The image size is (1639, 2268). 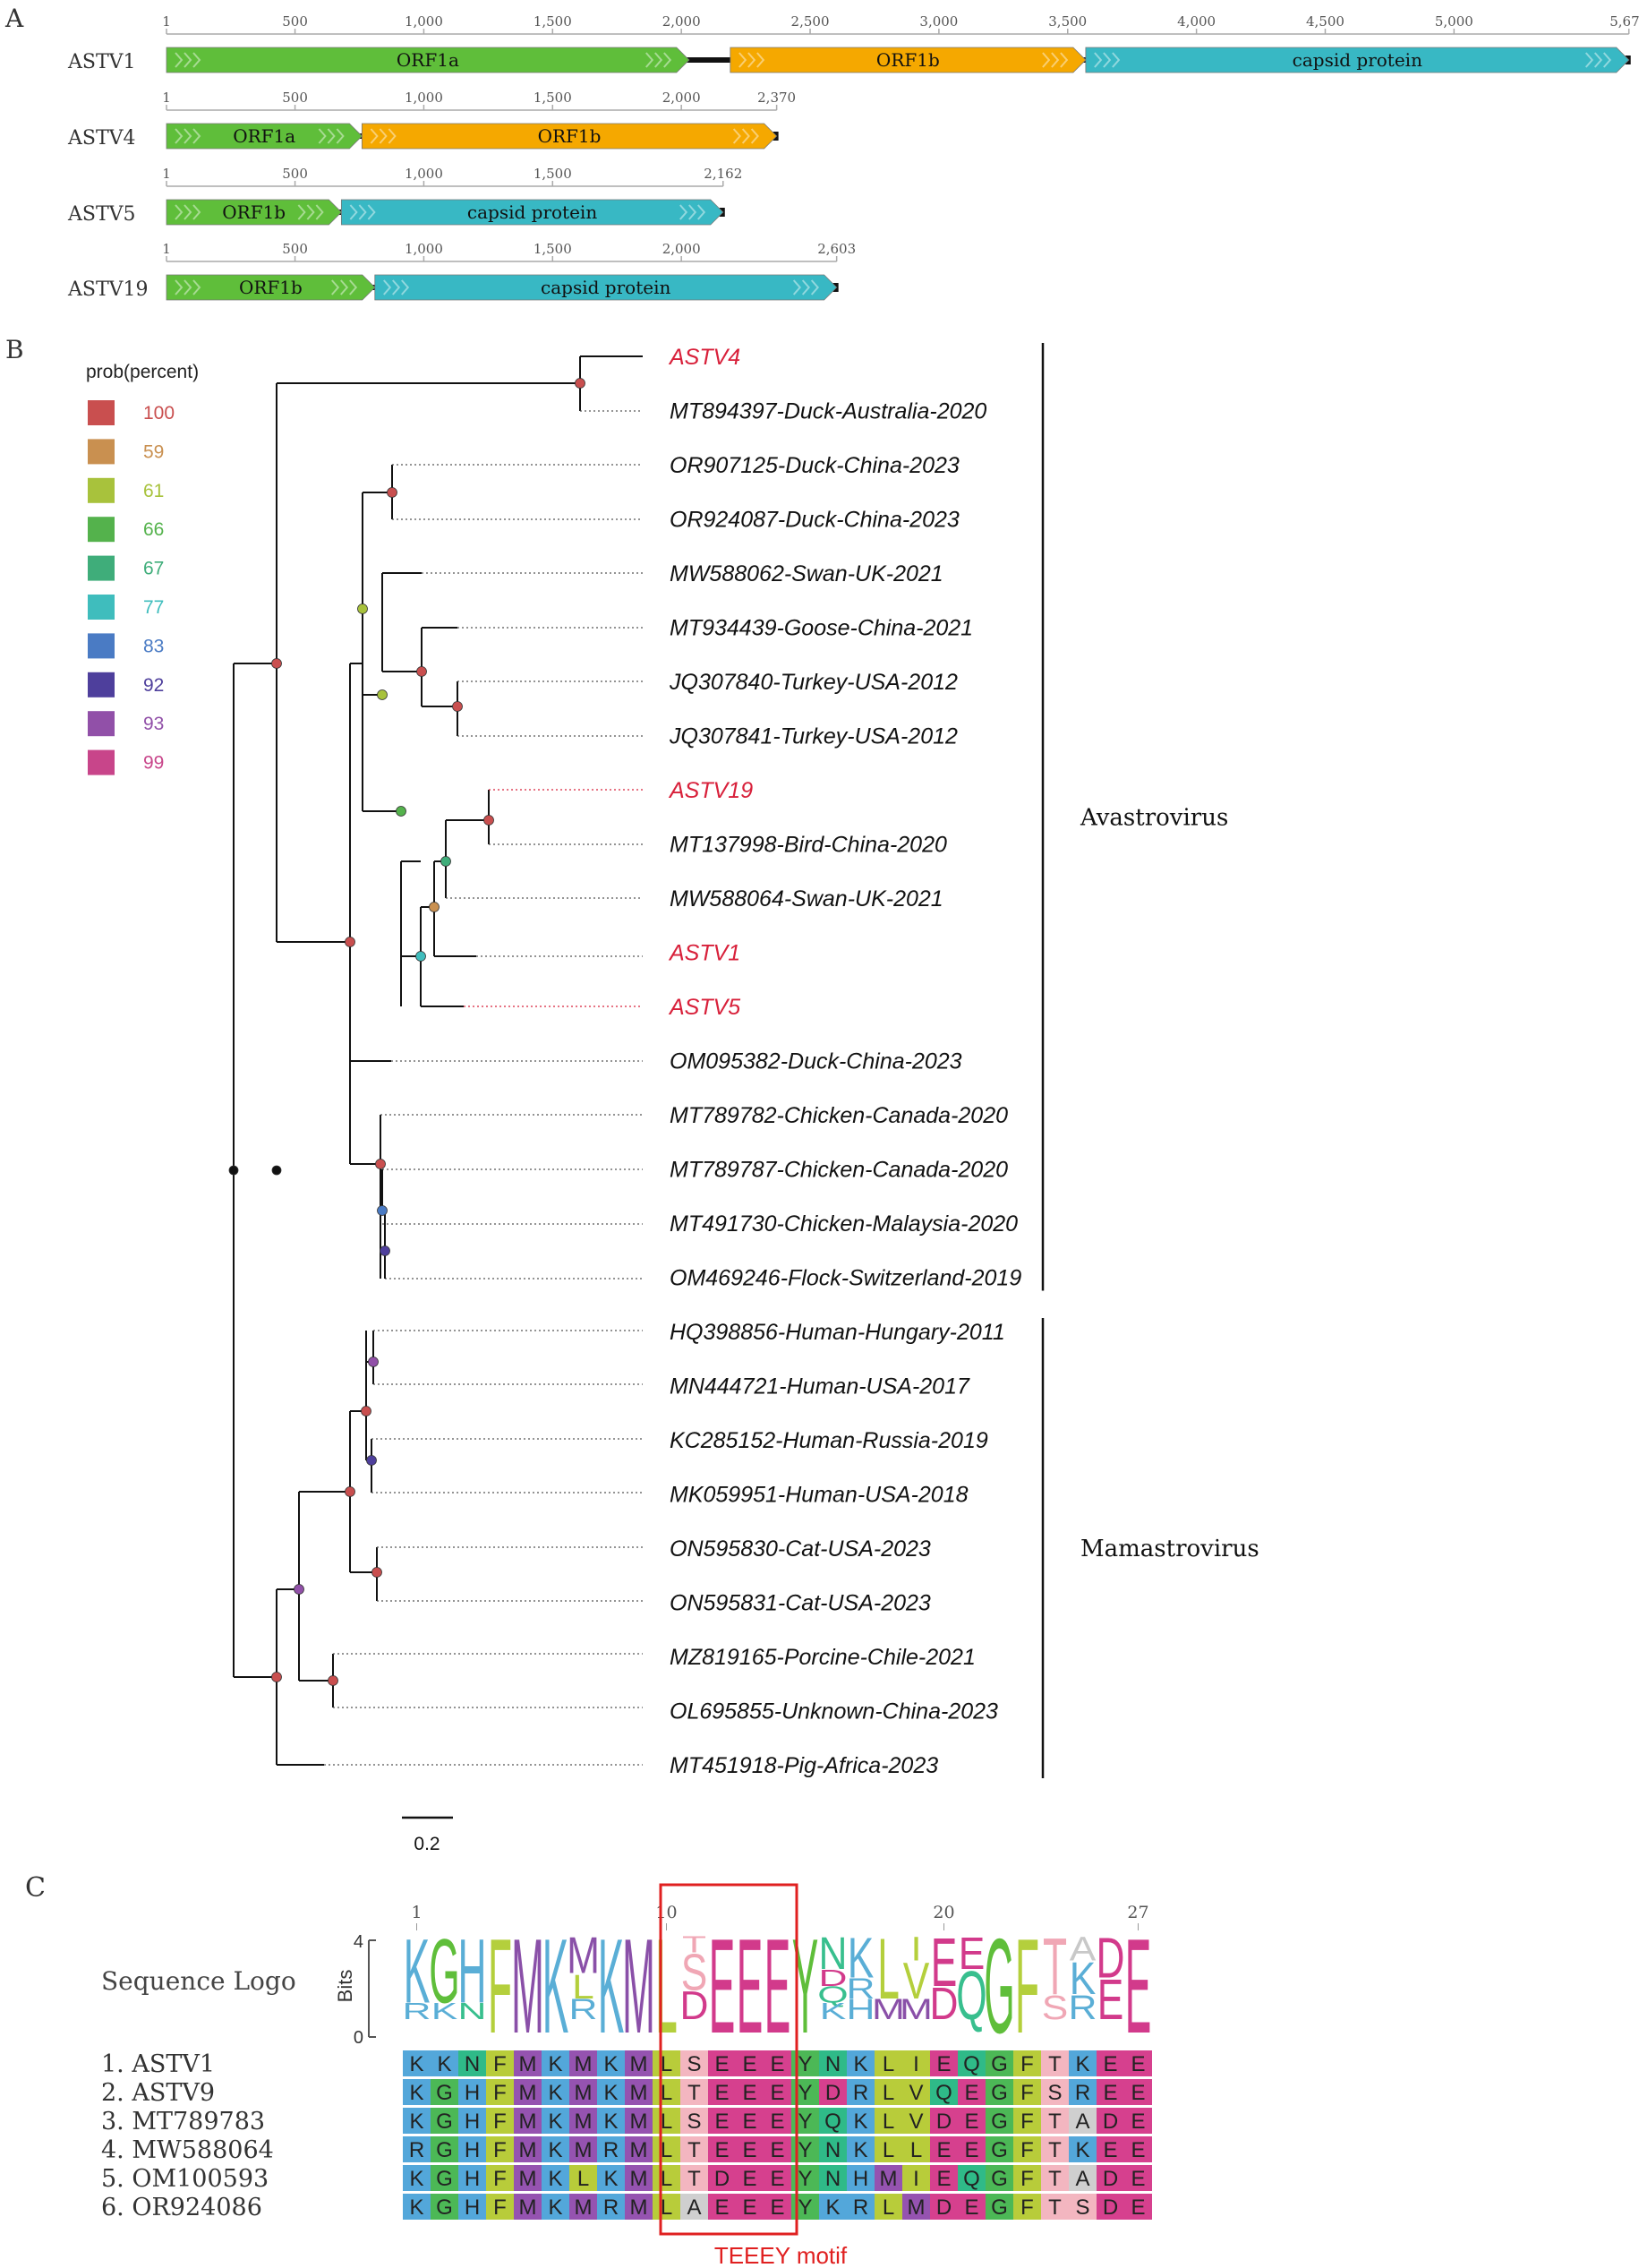 What do you see at coordinates (800, 1603) in the screenshot?
I see `tree-tip-label: ON595831-Cat-USA-2023` at bounding box center [800, 1603].